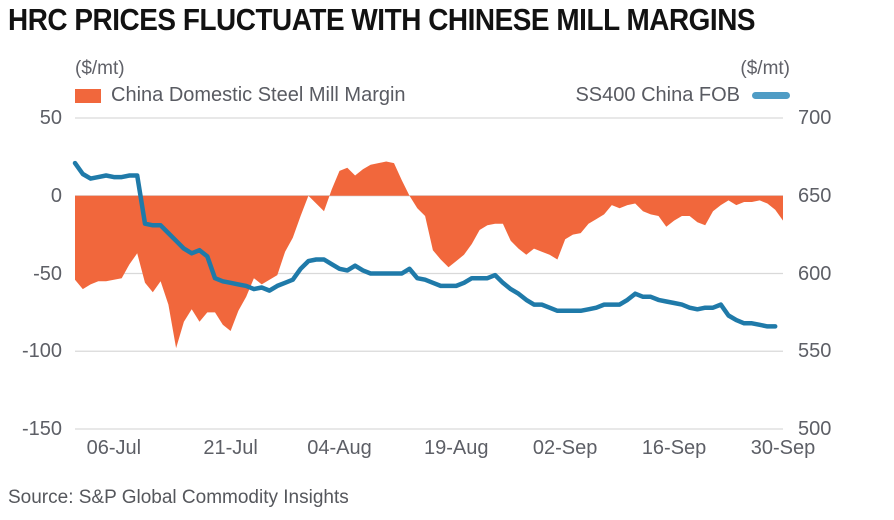  I want to click on right-axis-tick-label: 500, so click(815, 429).